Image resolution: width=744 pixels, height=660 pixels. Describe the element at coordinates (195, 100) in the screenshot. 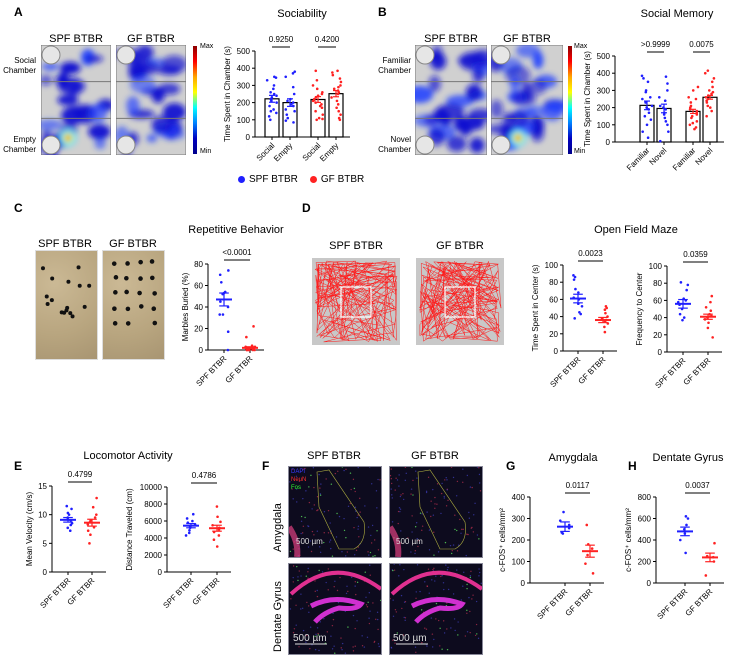

I see `colorbar` at that location.